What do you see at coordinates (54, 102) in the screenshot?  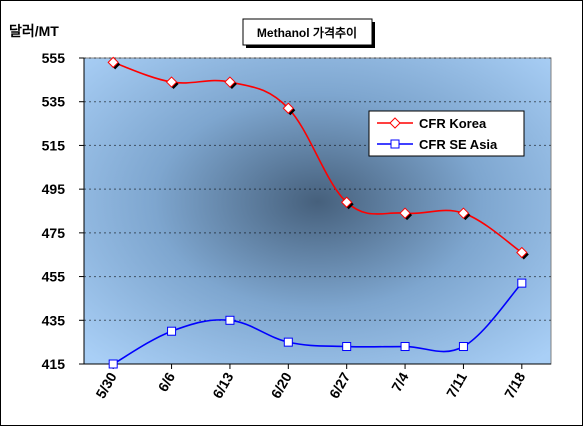 I see `y-tick-label: 535` at bounding box center [54, 102].